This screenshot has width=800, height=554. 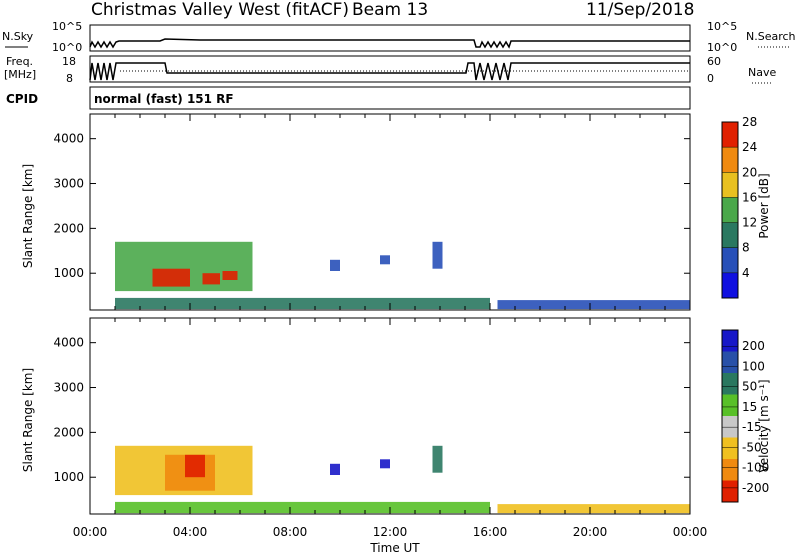 What do you see at coordinates (490, 532) in the screenshot?
I see `x-tick-label: 16:00` at bounding box center [490, 532].